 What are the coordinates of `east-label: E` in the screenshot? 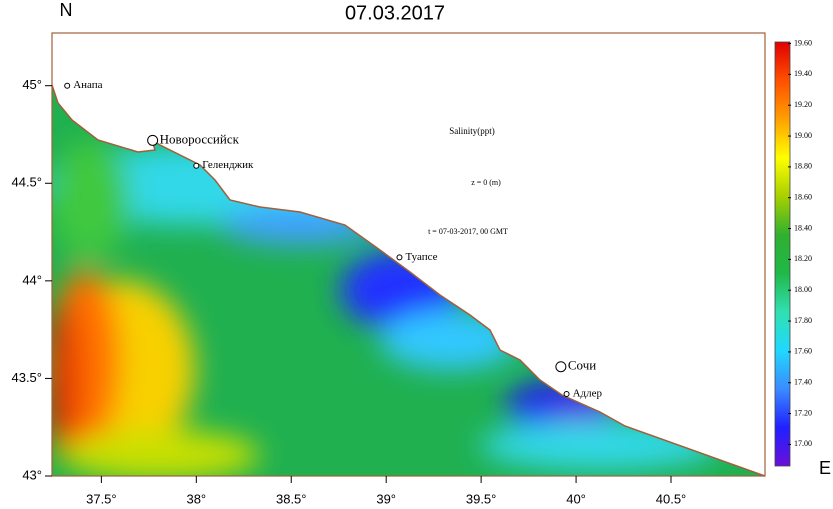 It's located at (825, 468).